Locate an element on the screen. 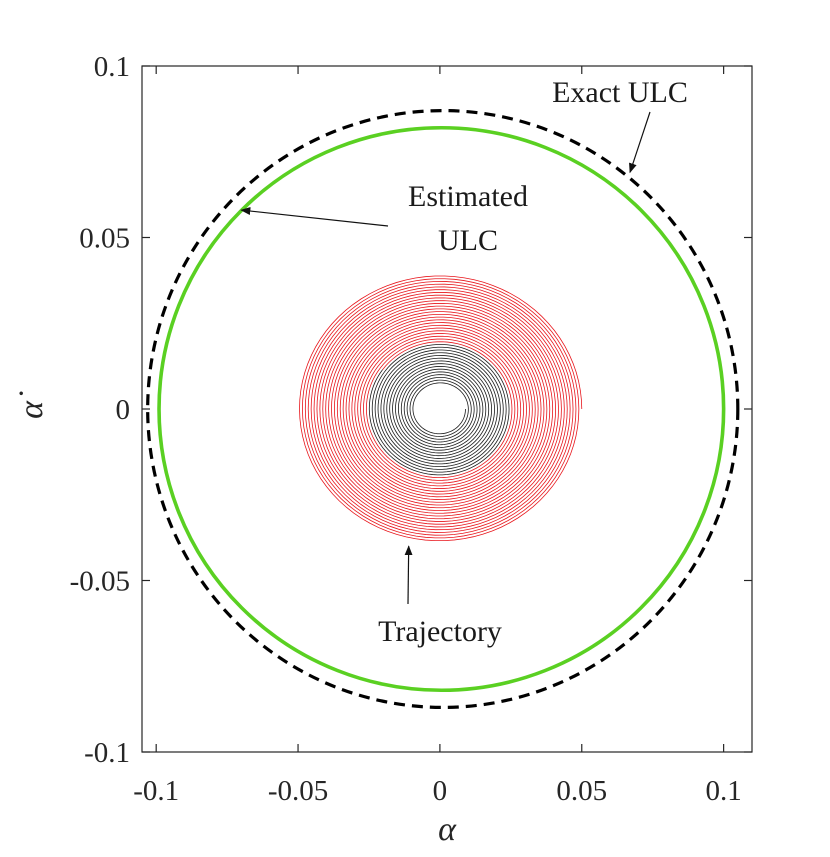  y-axis-label: α̇ is located at coordinates (31, 405).